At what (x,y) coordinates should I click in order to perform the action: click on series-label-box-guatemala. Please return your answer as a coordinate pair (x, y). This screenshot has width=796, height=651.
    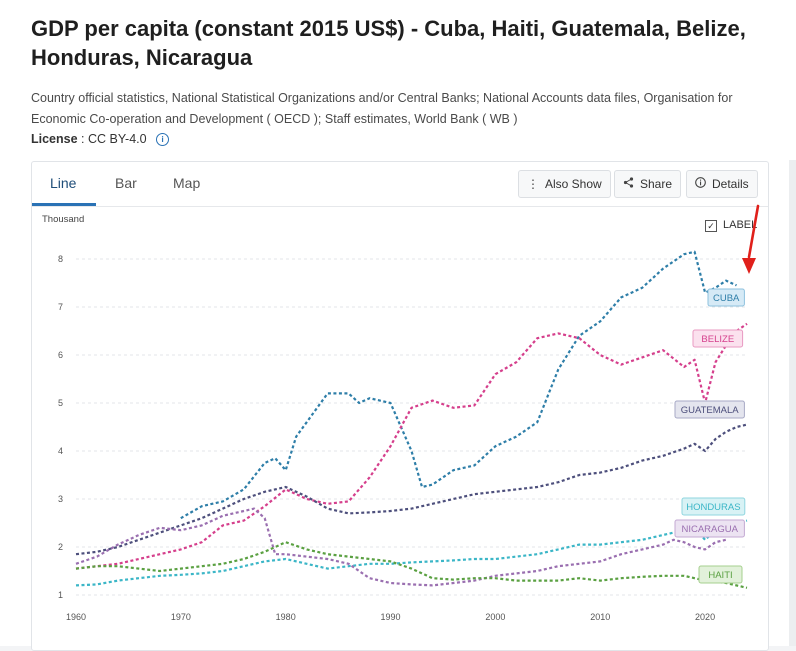
    Looking at the image, I should click on (709, 409).